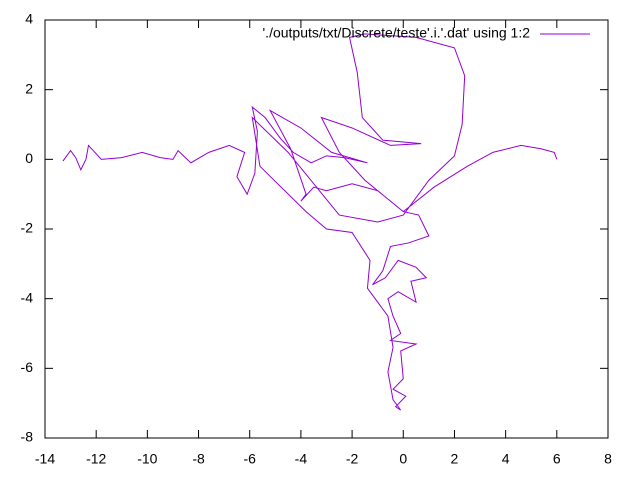  What do you see at coordinates (250, 459) in the screenshot?
I see `x-tick-label: -6` at bounding box center [250, 459].